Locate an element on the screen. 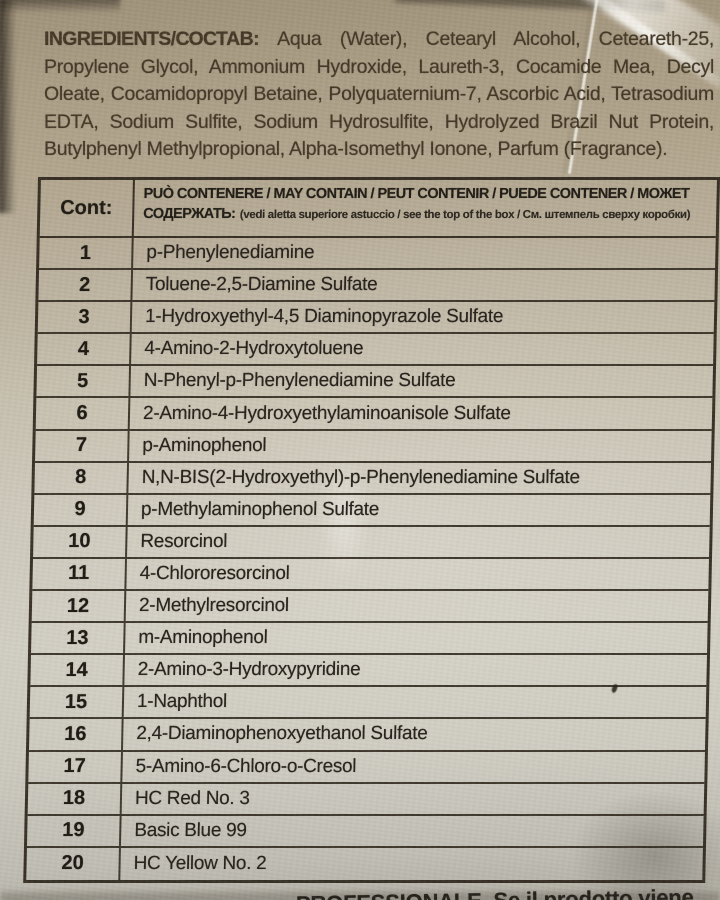  bottom-clipped-text: PROFESSIONALE. Se il prodotto viene is located at coordinates (495, 892).